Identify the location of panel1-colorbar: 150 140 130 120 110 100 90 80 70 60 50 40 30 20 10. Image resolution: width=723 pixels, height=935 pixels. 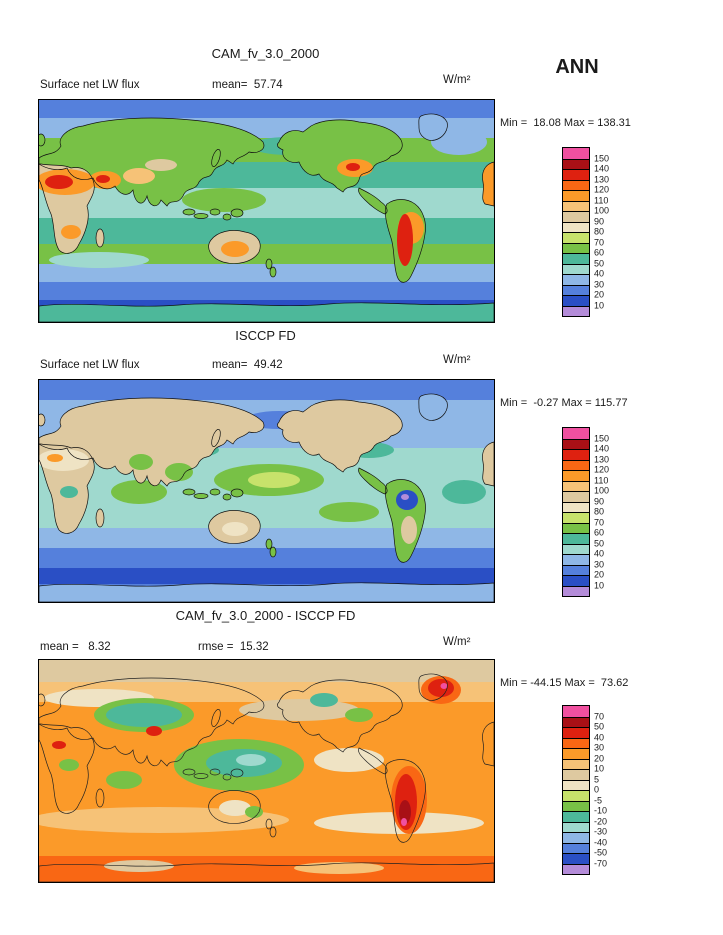
(585, 232).